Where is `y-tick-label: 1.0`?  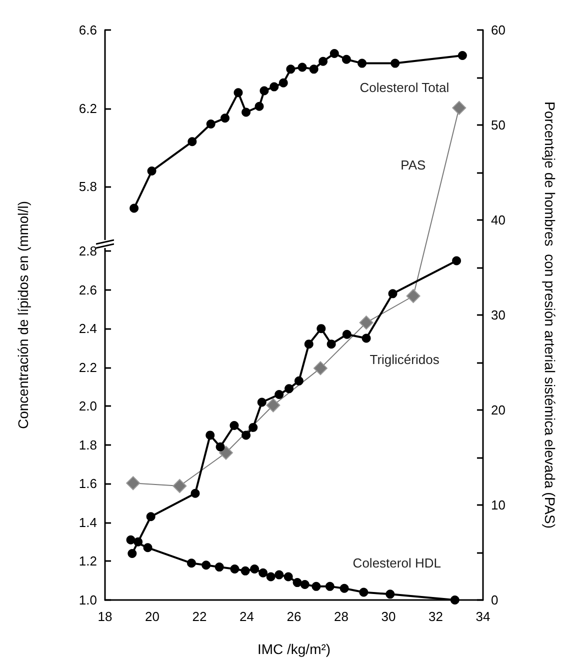
y-tick-label: 1.0 is located at coordinates (87, 600).